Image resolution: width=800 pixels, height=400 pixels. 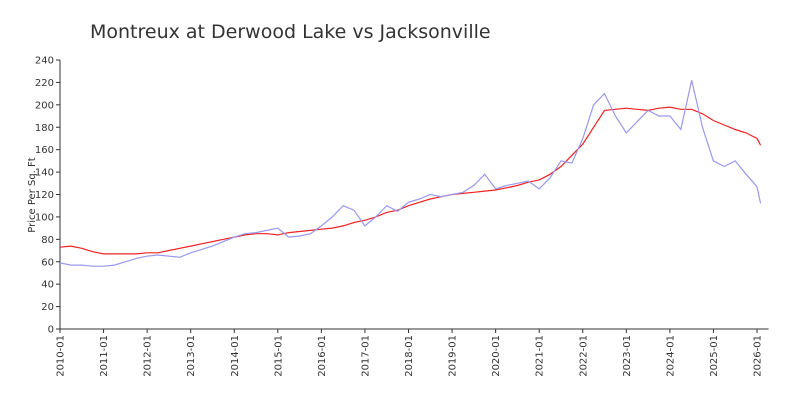 I want to click on x-tick-label: 2015-01, so click(x=278, y=356).